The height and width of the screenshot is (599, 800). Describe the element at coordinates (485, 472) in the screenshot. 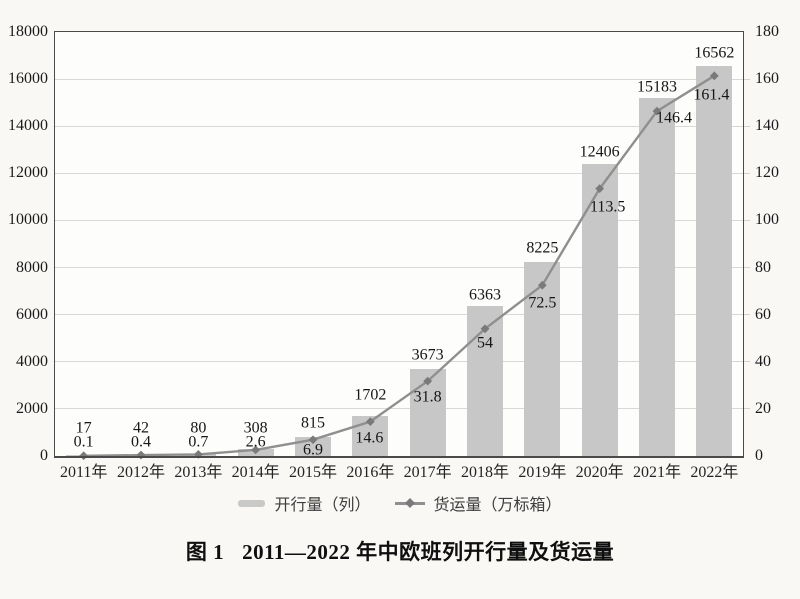

I see `x-axis-tick-label: 2018年` at that location.